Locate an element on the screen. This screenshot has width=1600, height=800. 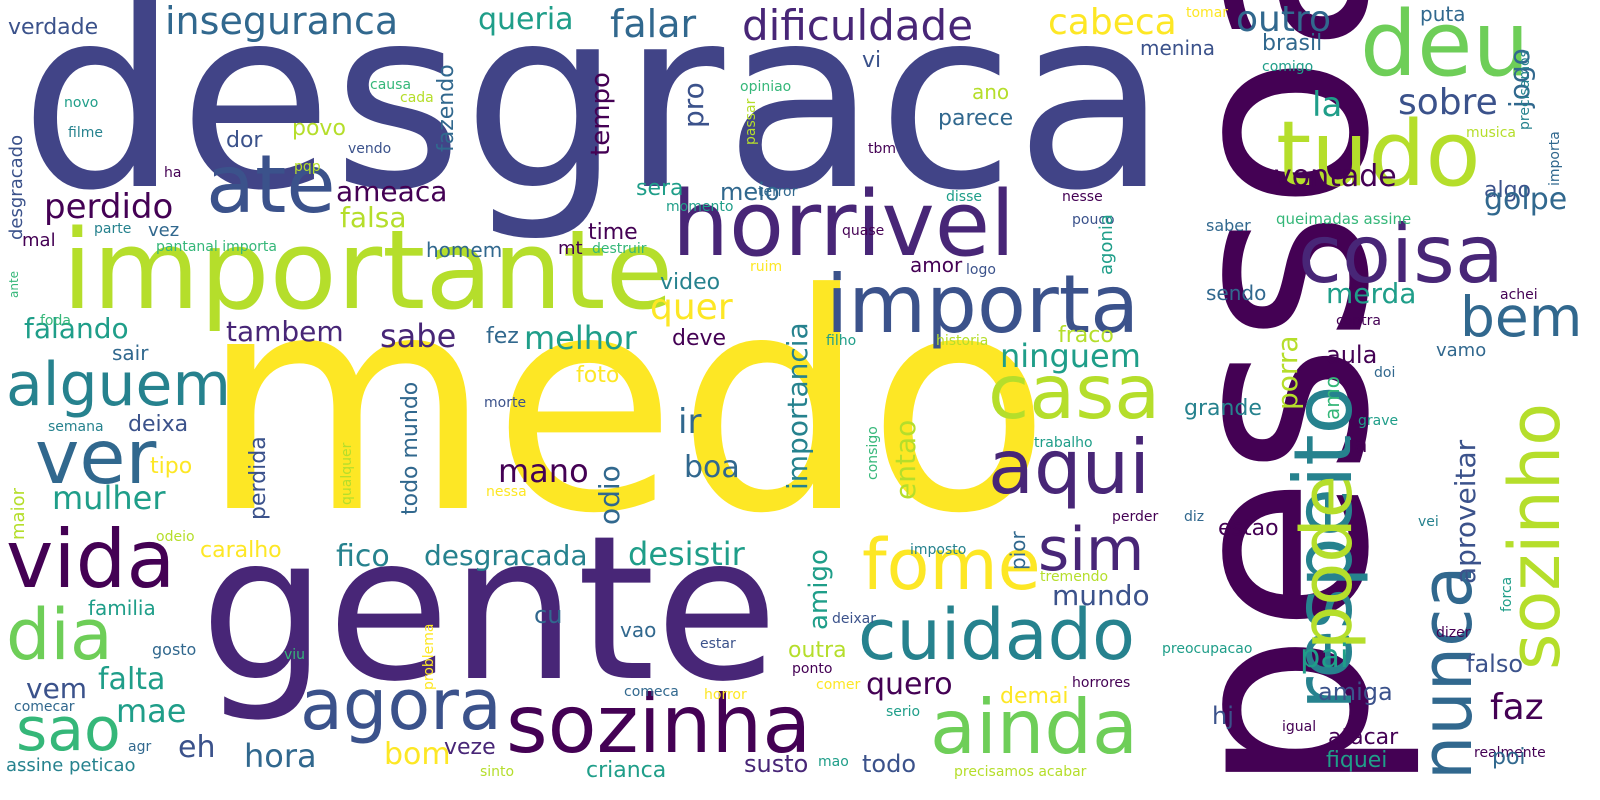
word-vendo: vendo is located at coordinates (370, 149).